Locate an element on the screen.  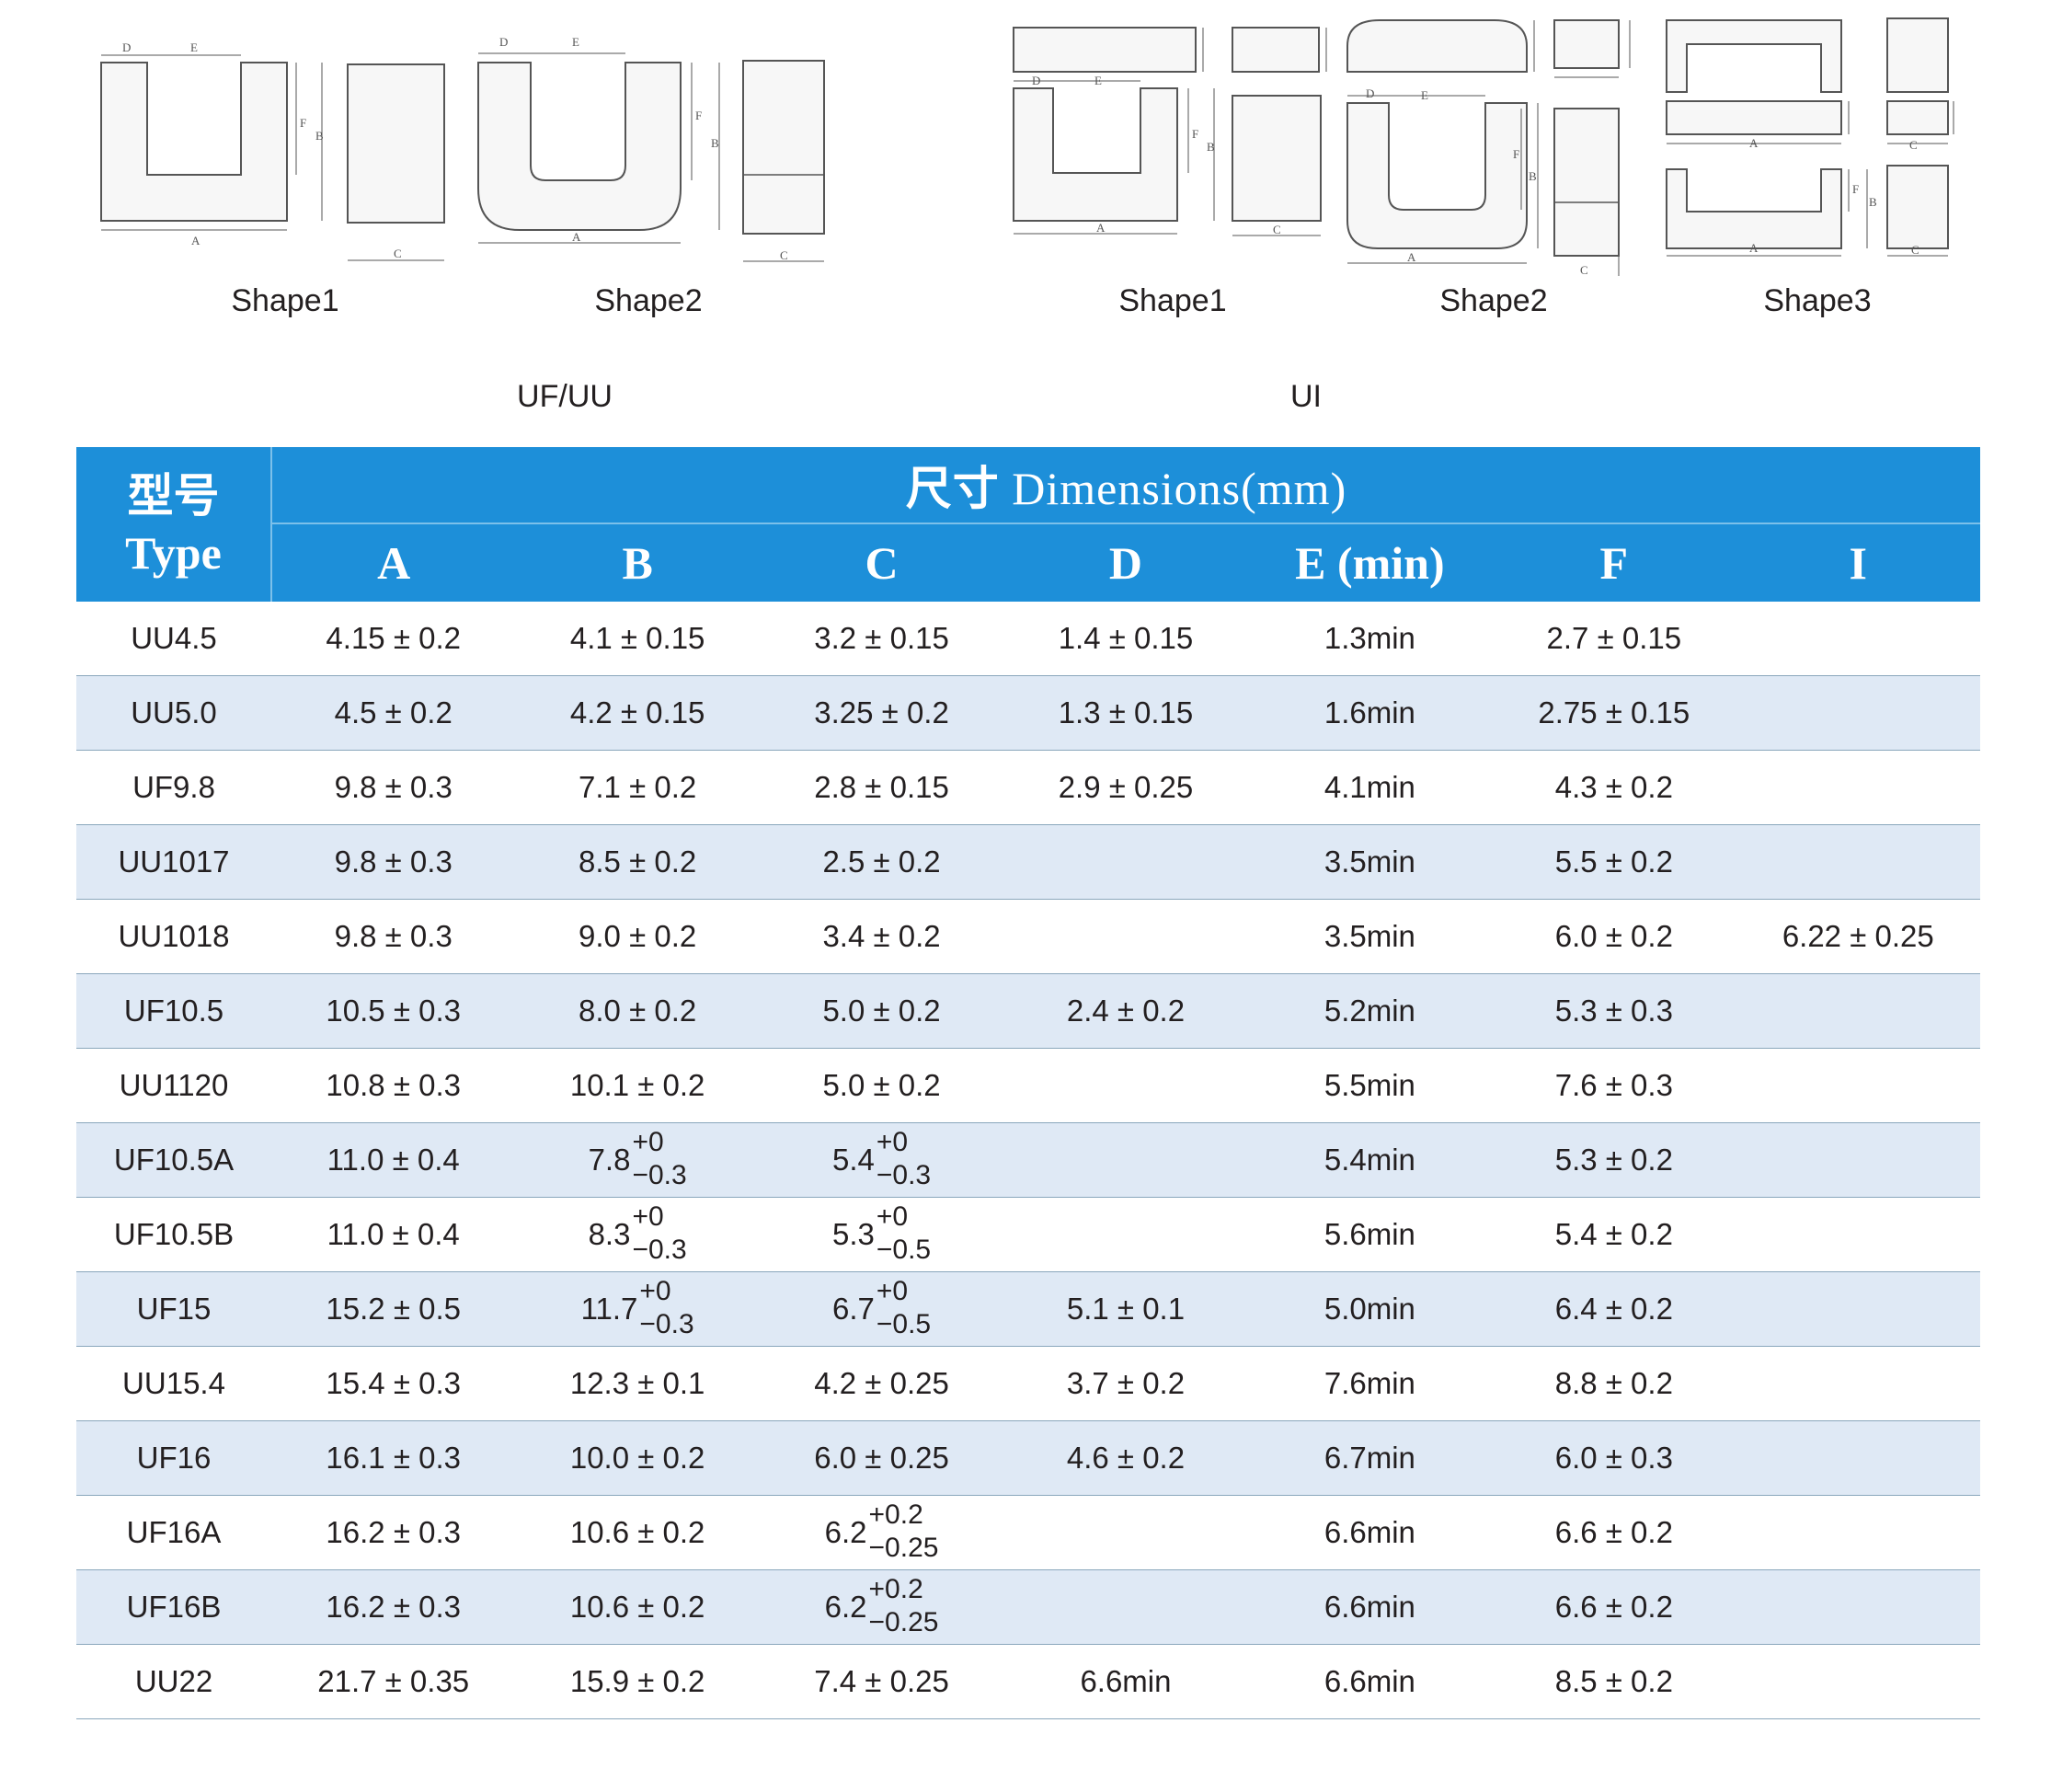
cell-f: 6.0 ± 0.2 is located at coordinates (1614, 936).